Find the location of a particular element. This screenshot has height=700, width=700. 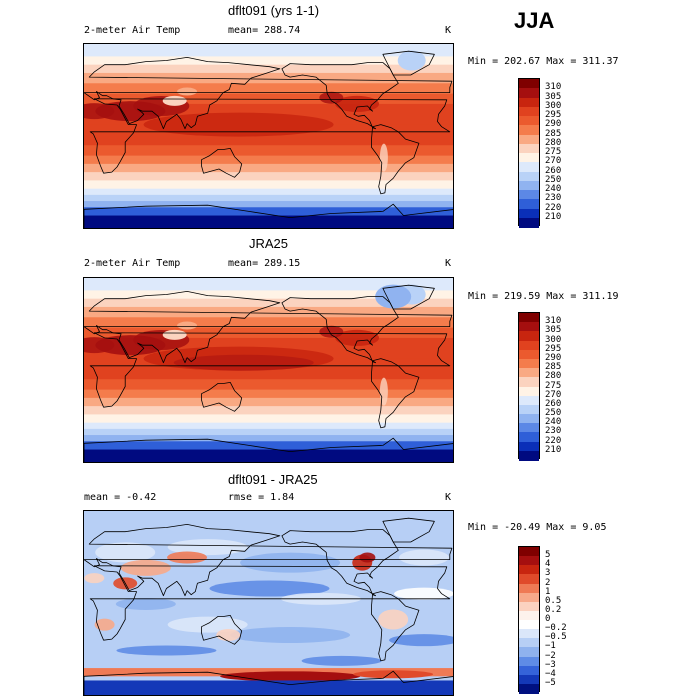

panel3-mean: mean = -0.42 is located at coordinates (120, 497).